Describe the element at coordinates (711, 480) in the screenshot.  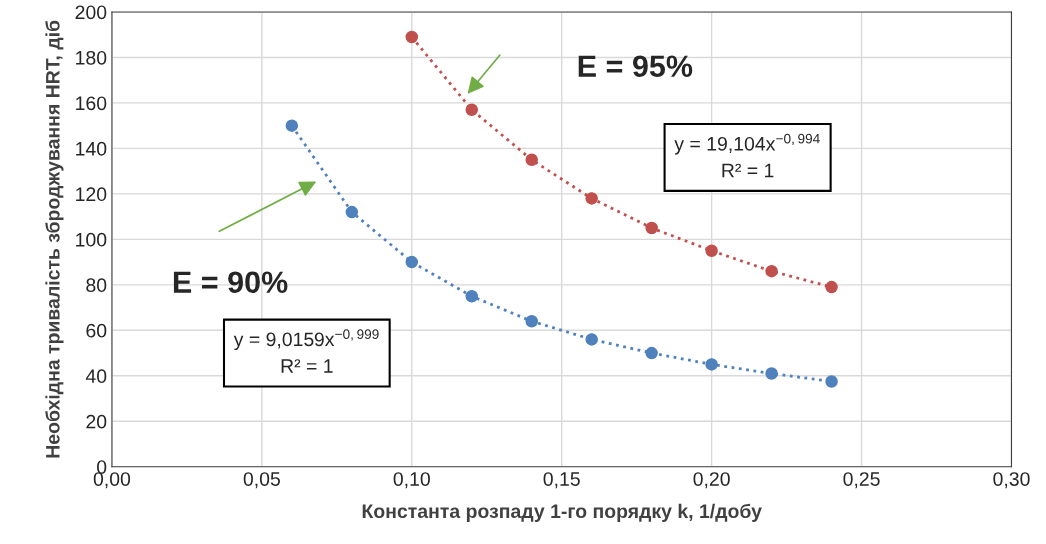
I see `x-tick-label: 0,20` at that location.